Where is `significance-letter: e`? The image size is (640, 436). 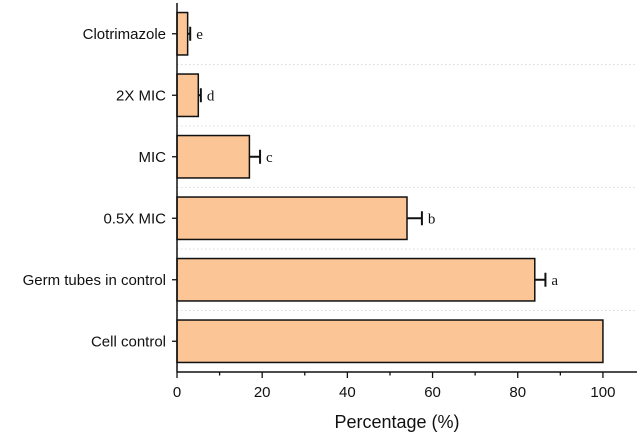
significance-letter: e is located at coordinates (199, 35).